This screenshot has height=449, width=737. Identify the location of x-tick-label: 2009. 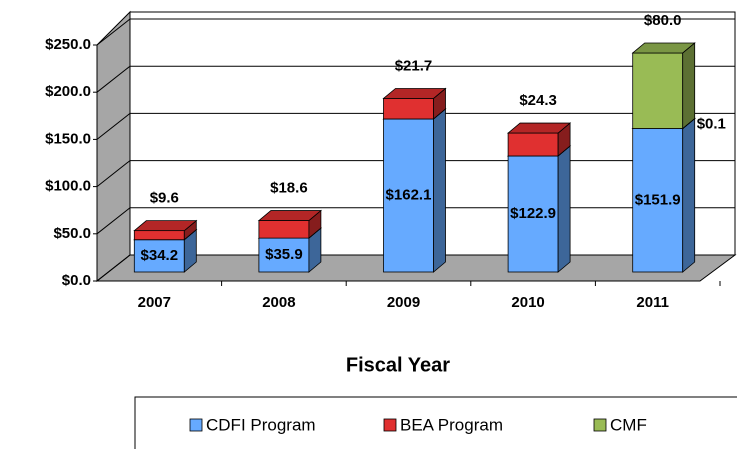
(403, 302).